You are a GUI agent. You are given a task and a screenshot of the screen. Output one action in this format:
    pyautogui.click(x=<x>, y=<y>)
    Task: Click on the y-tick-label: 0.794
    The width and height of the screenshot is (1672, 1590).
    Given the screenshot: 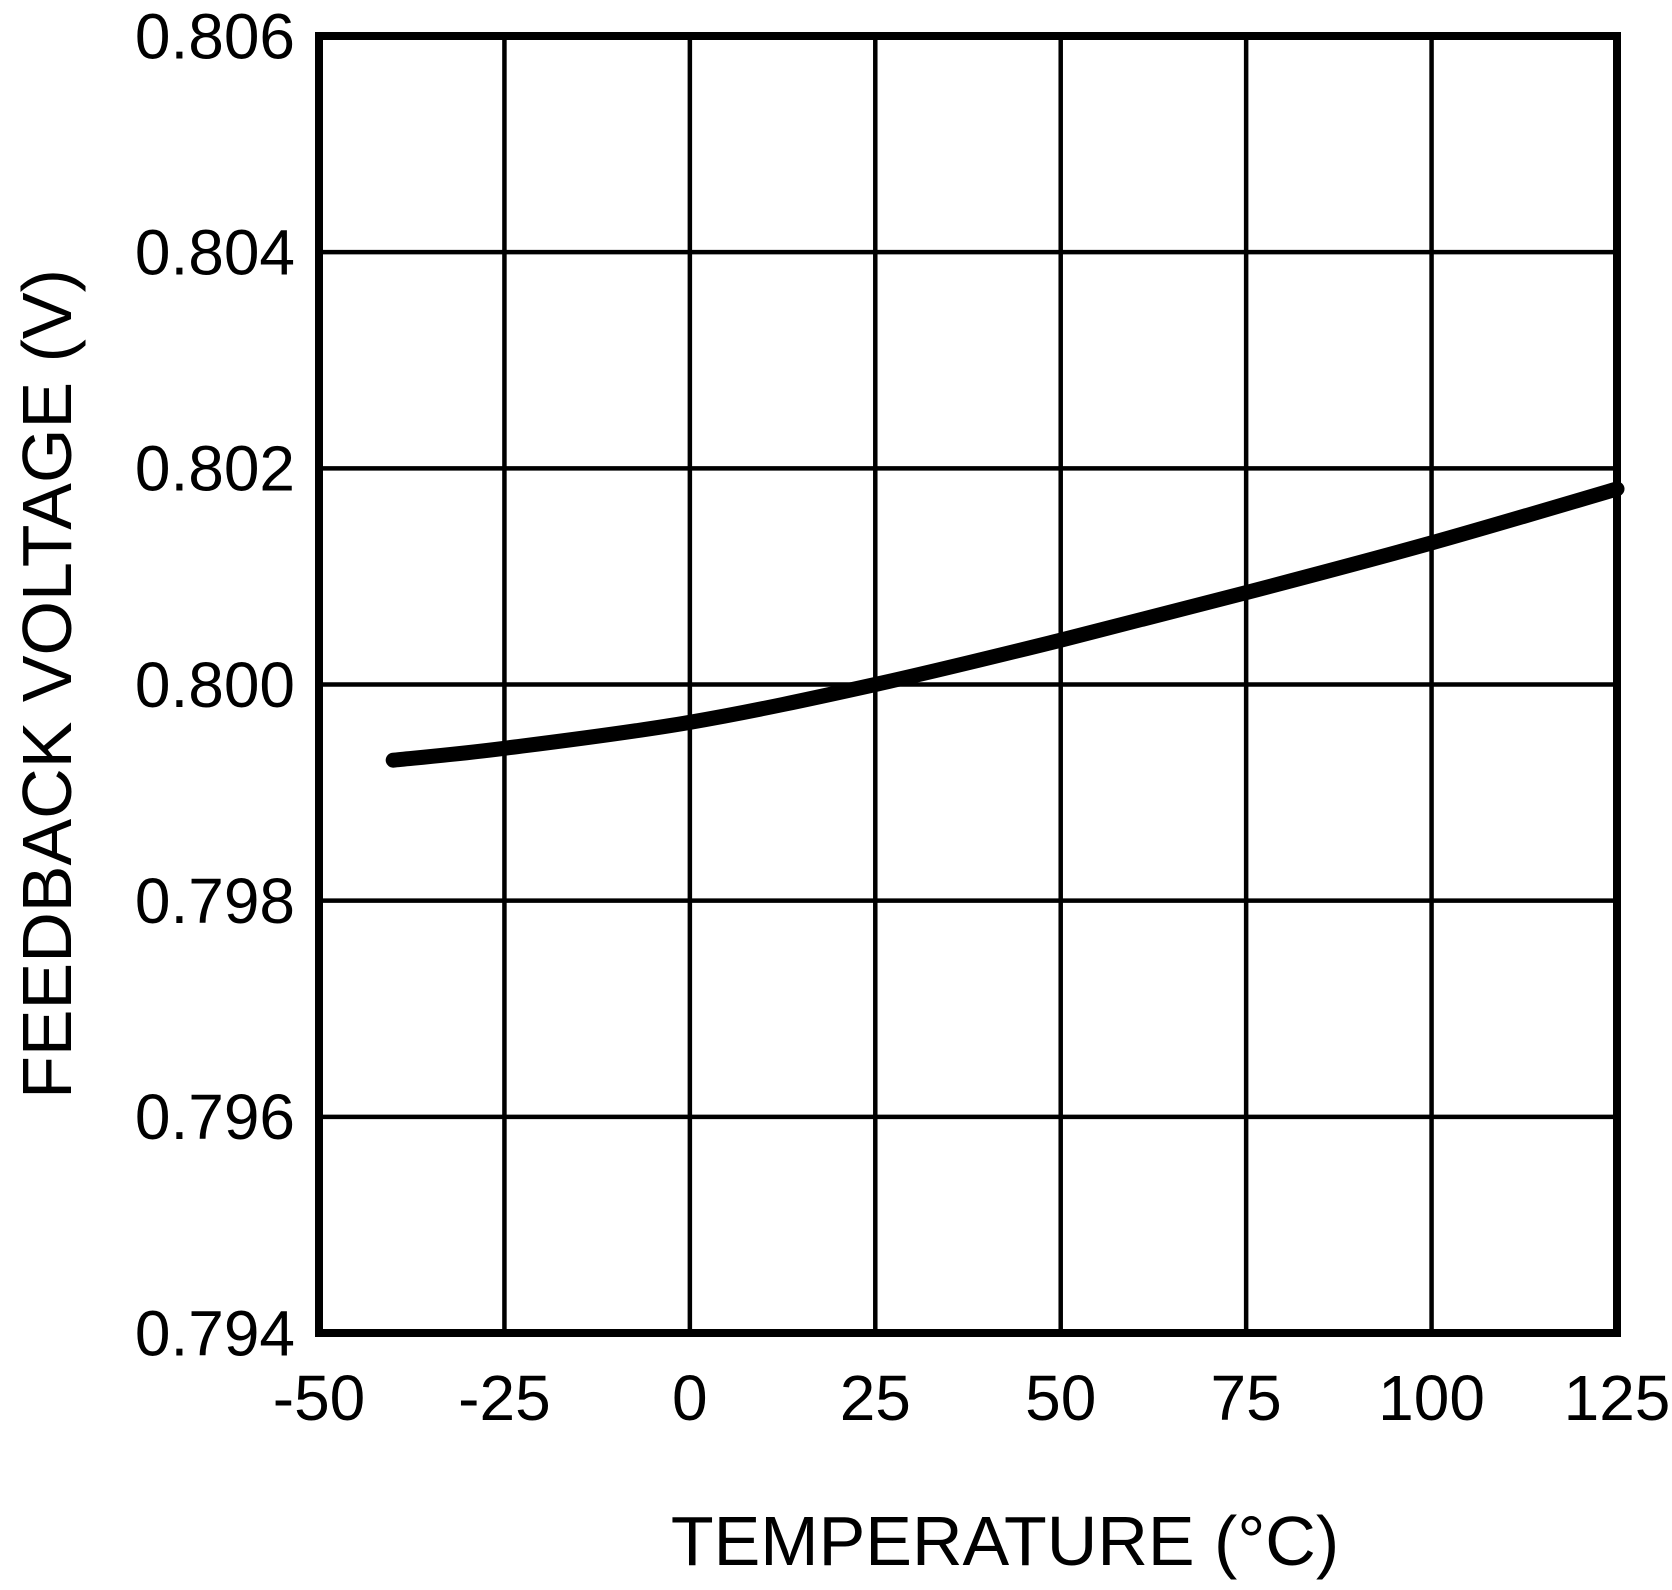 What is the action you would take?
    pyautogui.click(x=215, y=1333)
    